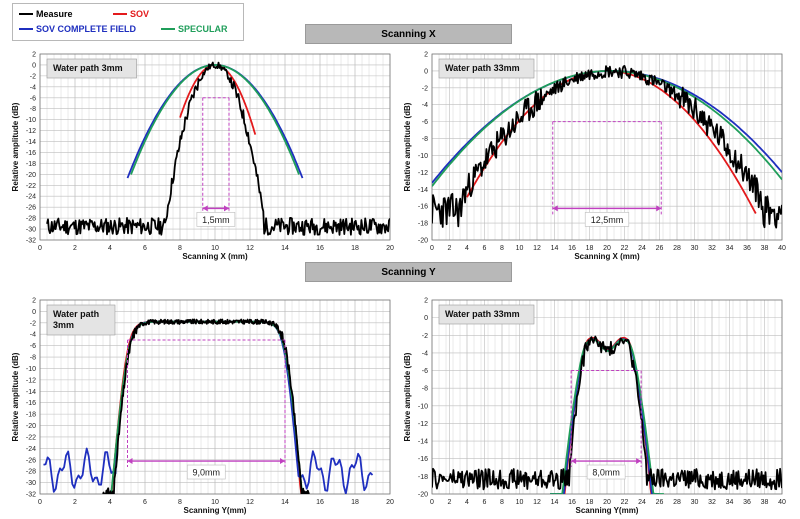 This screenshot has height=519, width=800. I want to click on y-tick-label: -26, so click(31, 208).